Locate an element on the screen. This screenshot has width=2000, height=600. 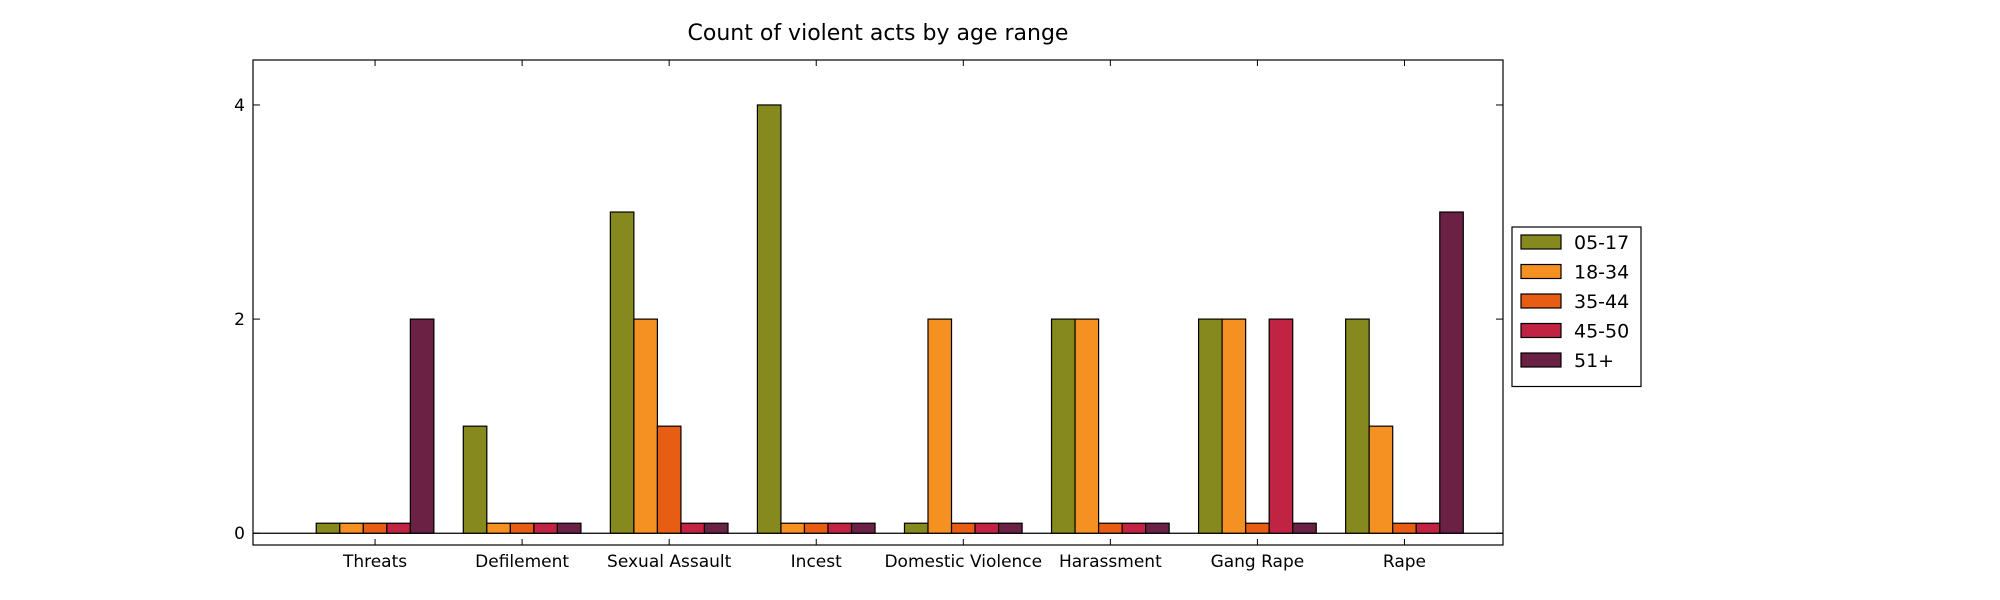
legend-label-51+: 51+ is located at coordinates (1594, 361).